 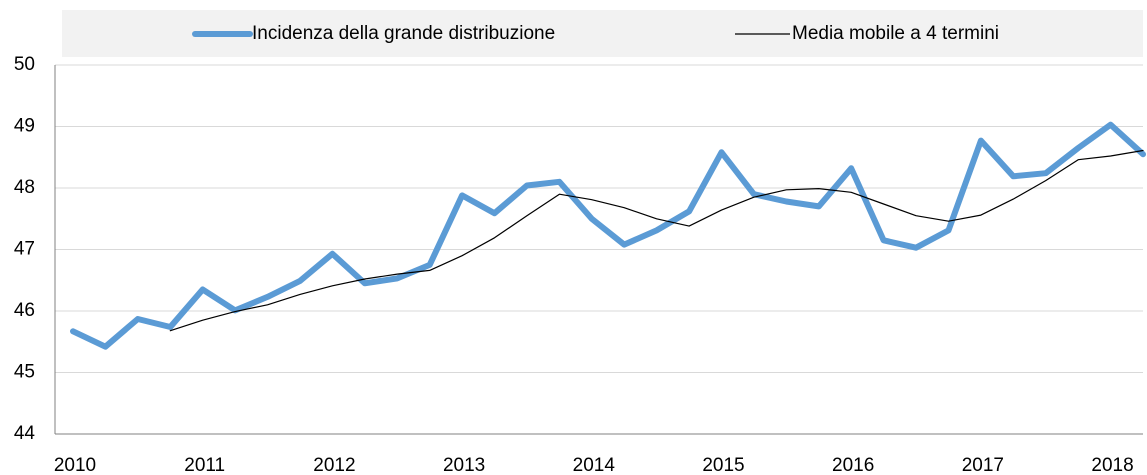 What do you see at coordinates (25, 433) in the screenshot?
I see `y-tick-label: 44` at bounding box center [25, 433].